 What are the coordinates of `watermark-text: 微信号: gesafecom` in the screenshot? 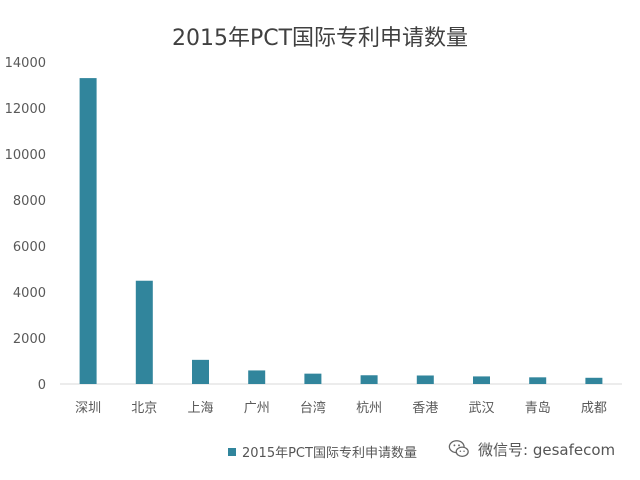 It's located at (547, 449).